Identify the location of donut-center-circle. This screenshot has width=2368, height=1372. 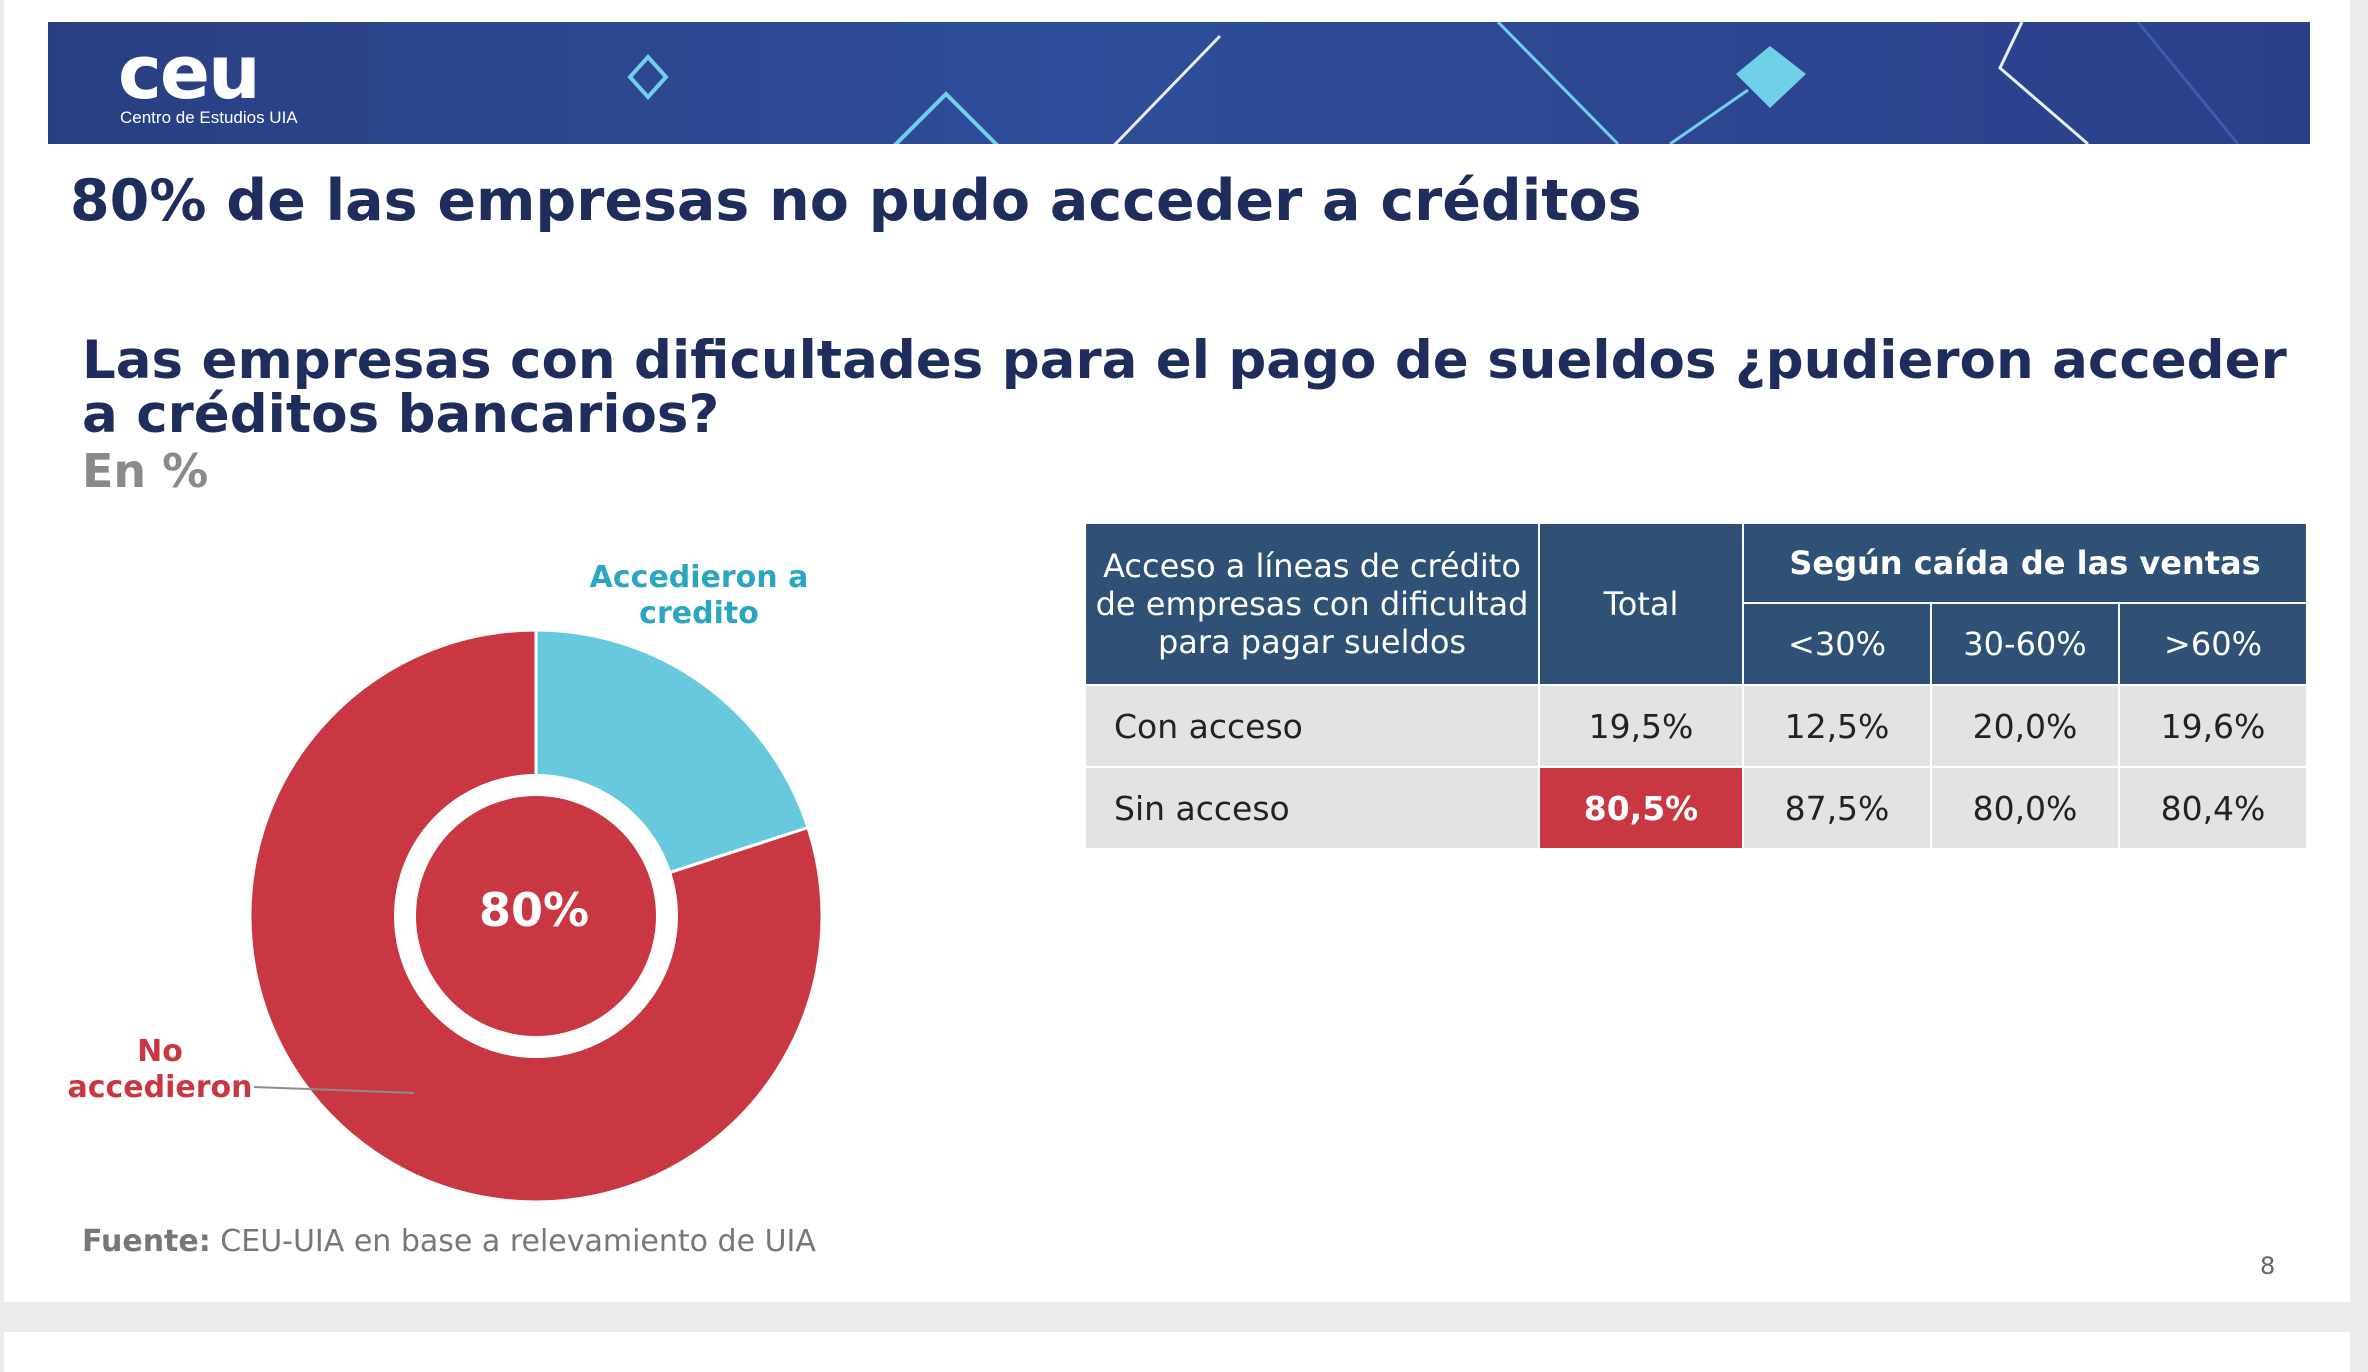
(536, 916).